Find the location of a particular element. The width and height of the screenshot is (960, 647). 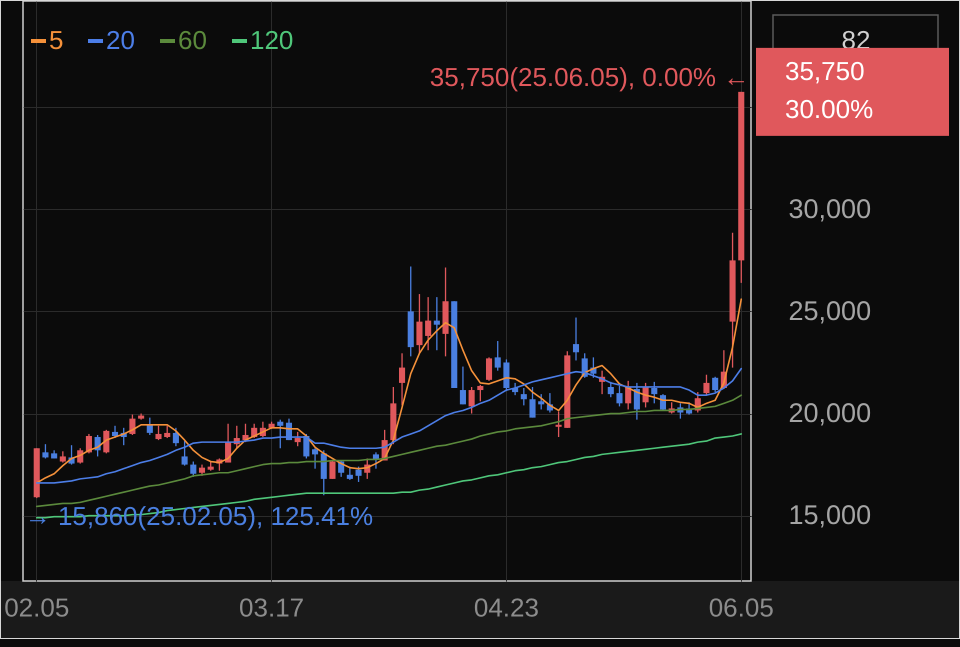

x-tick-label: 03.17 is located at coordinates (271, 607).